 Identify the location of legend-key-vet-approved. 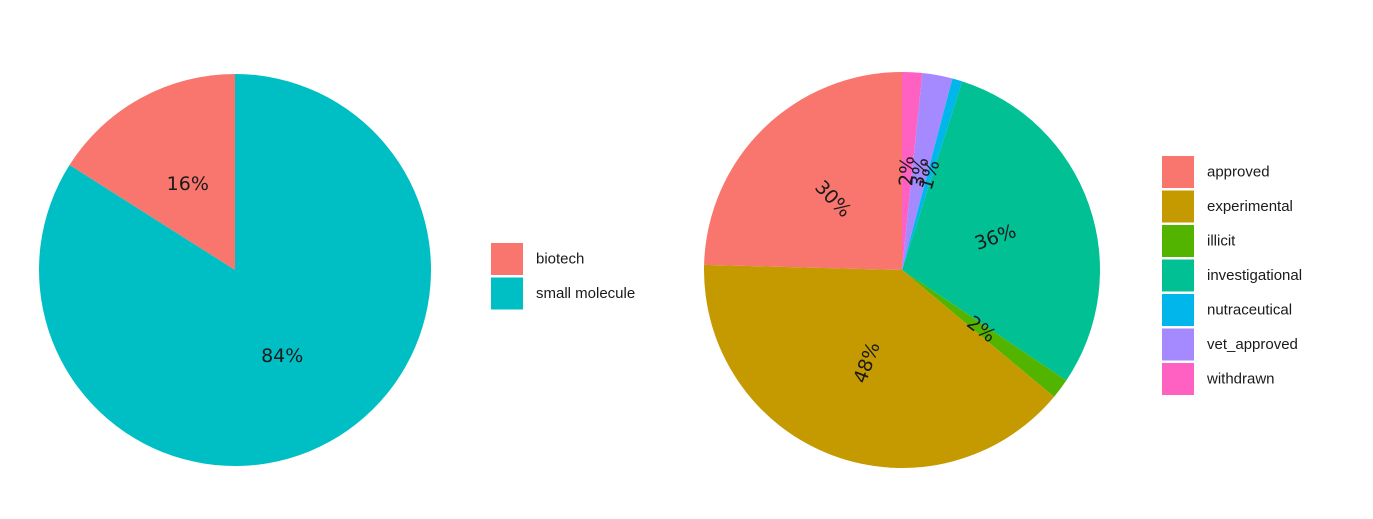
(1178, 344).